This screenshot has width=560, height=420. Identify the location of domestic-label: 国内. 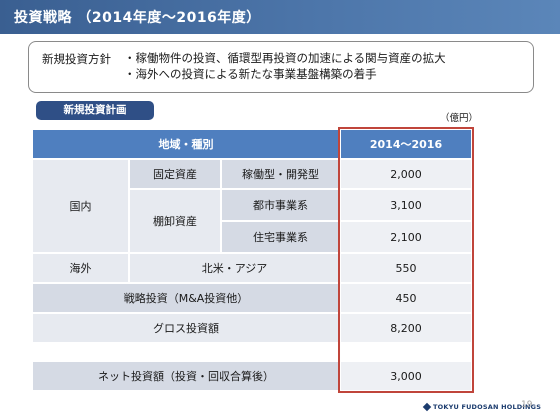
(80, 206).